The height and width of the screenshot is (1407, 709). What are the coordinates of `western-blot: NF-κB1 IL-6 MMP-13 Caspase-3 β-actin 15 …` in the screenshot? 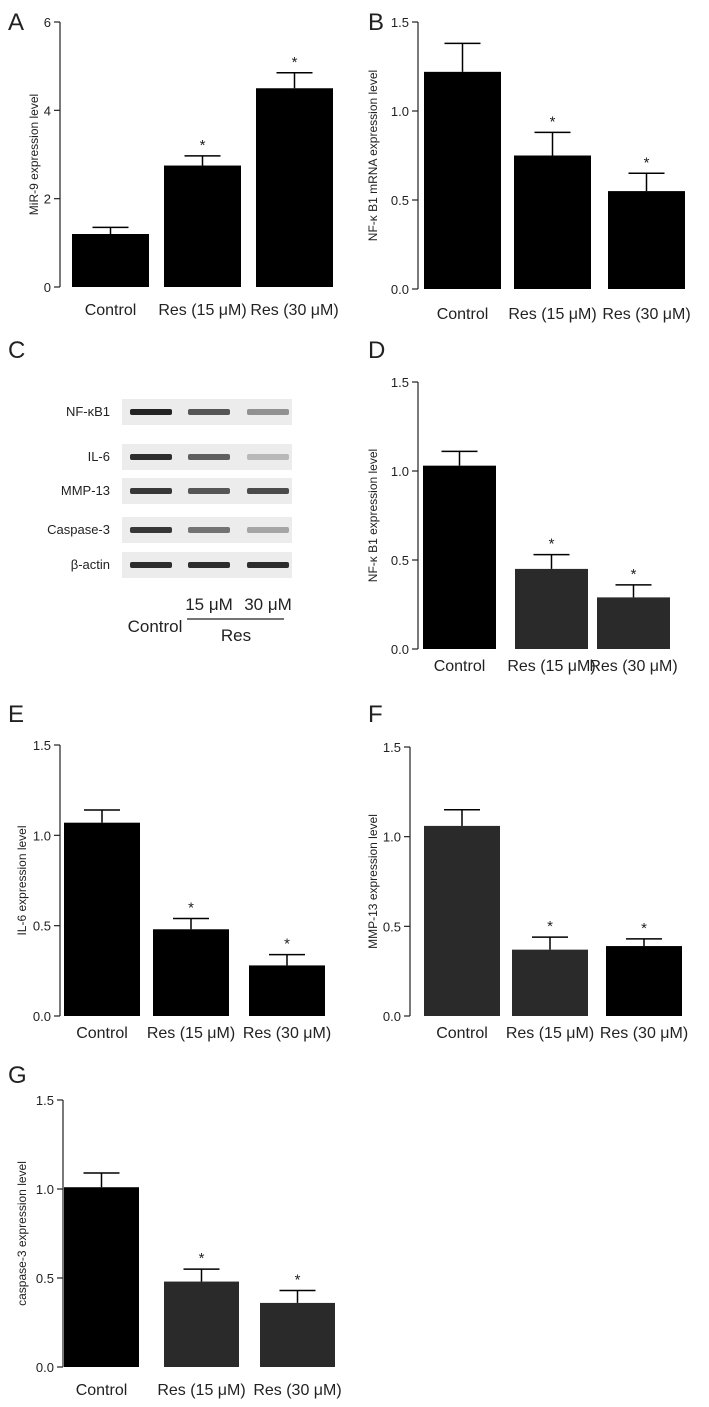 It's located at (169, 522).